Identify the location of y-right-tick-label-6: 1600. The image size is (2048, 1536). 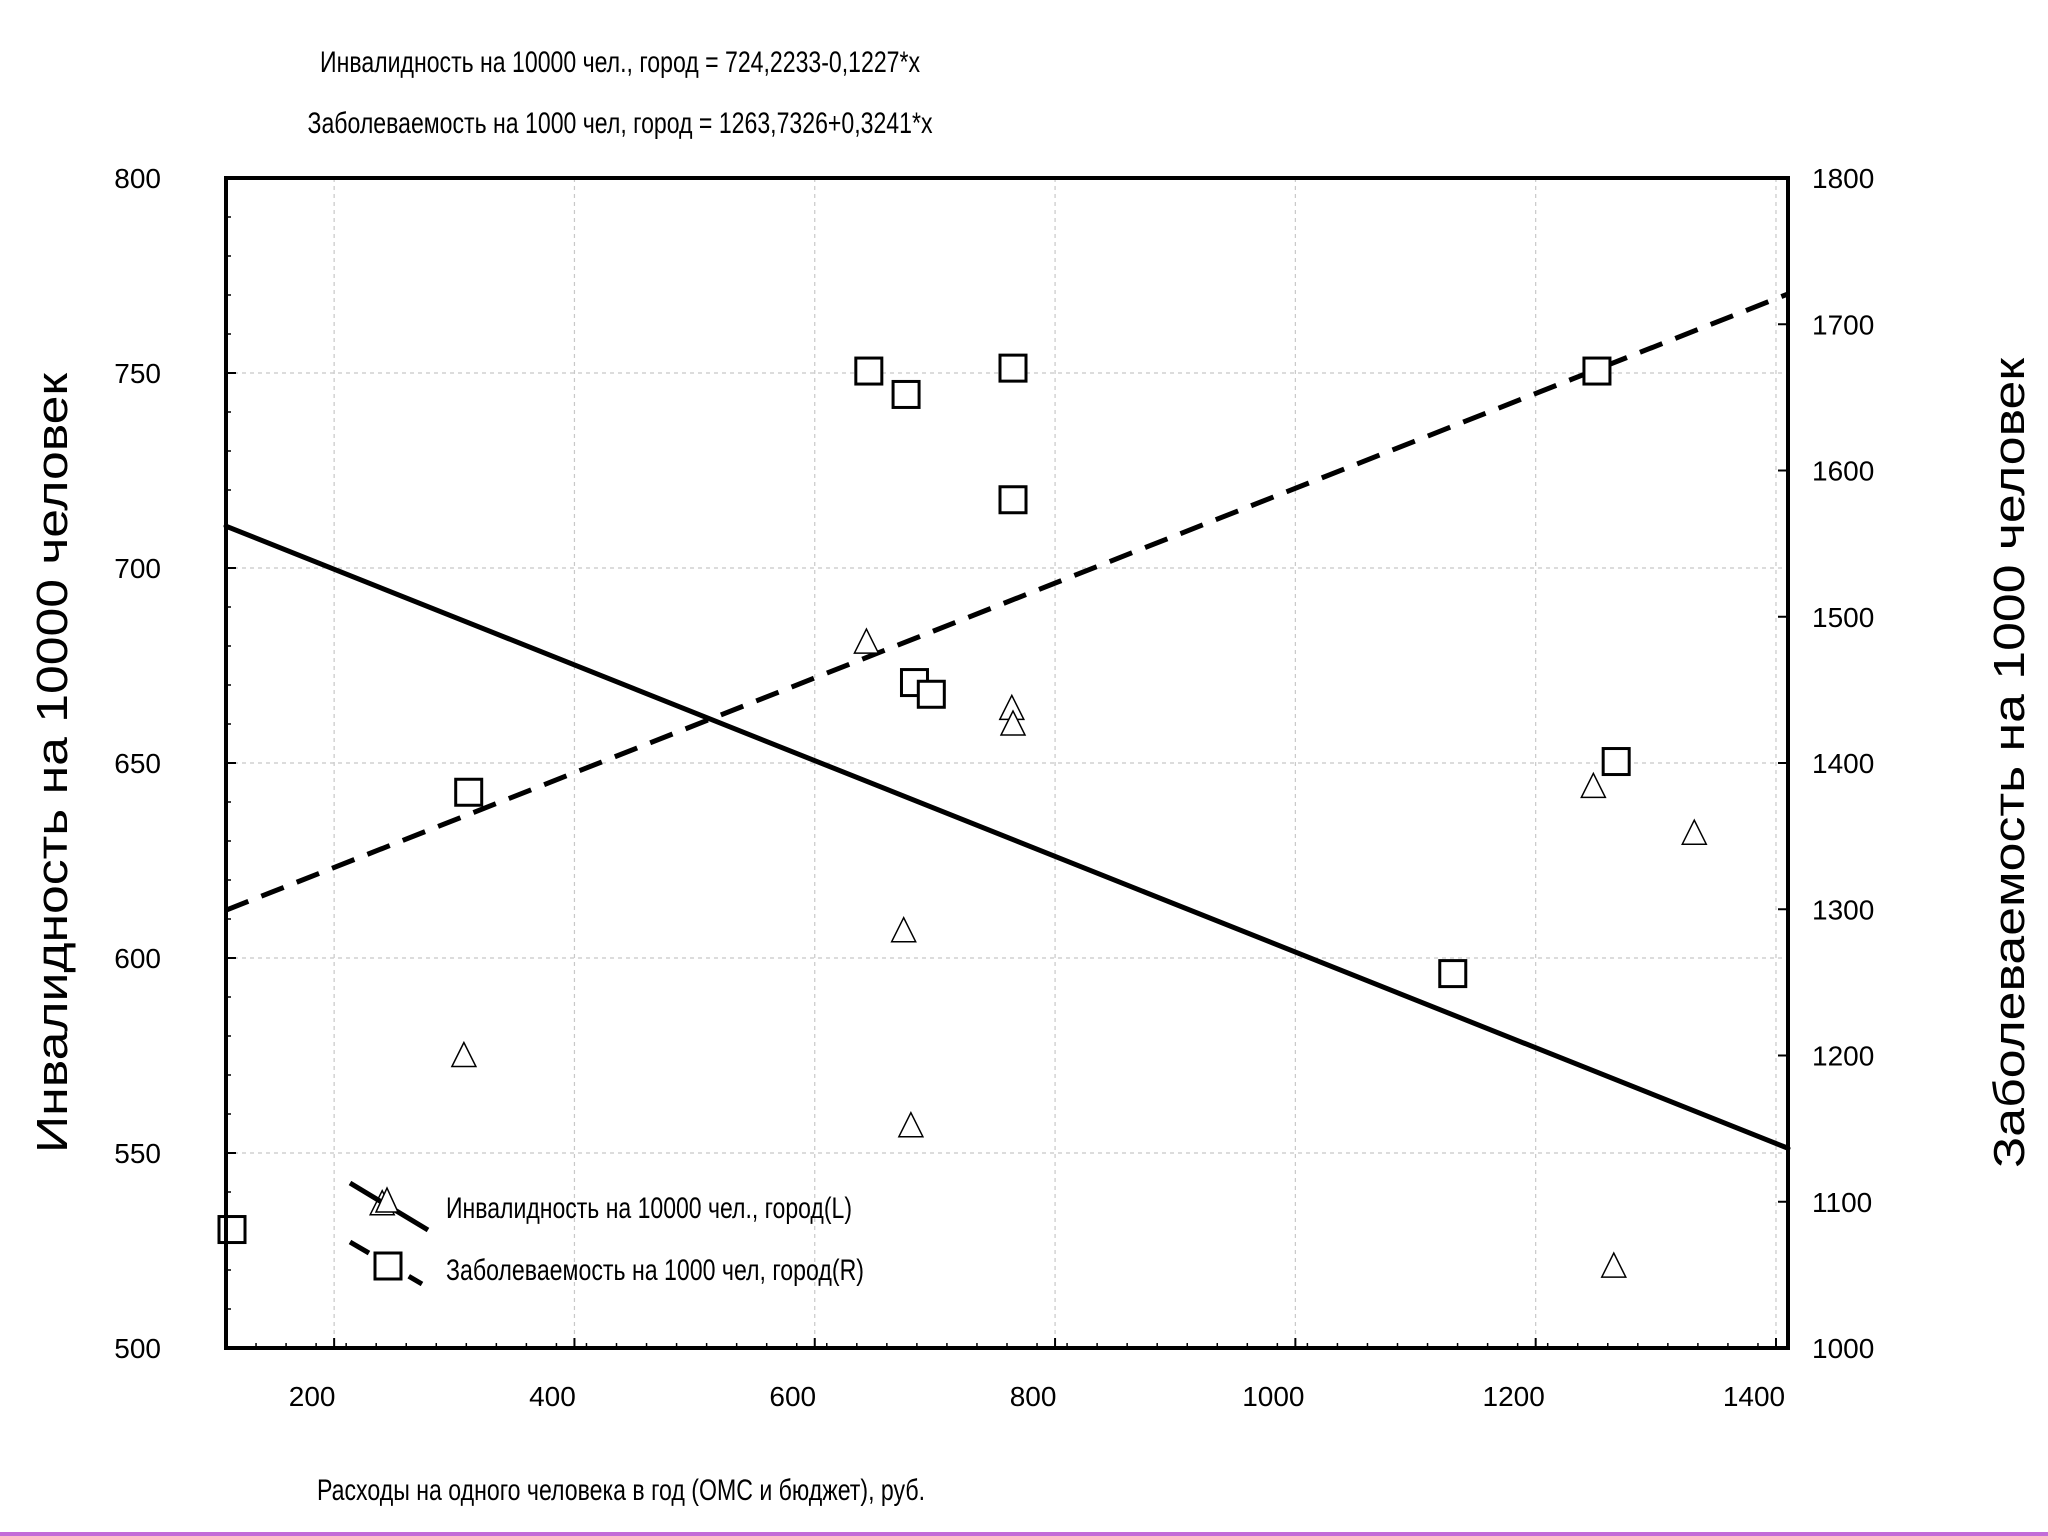
(1843, 471).